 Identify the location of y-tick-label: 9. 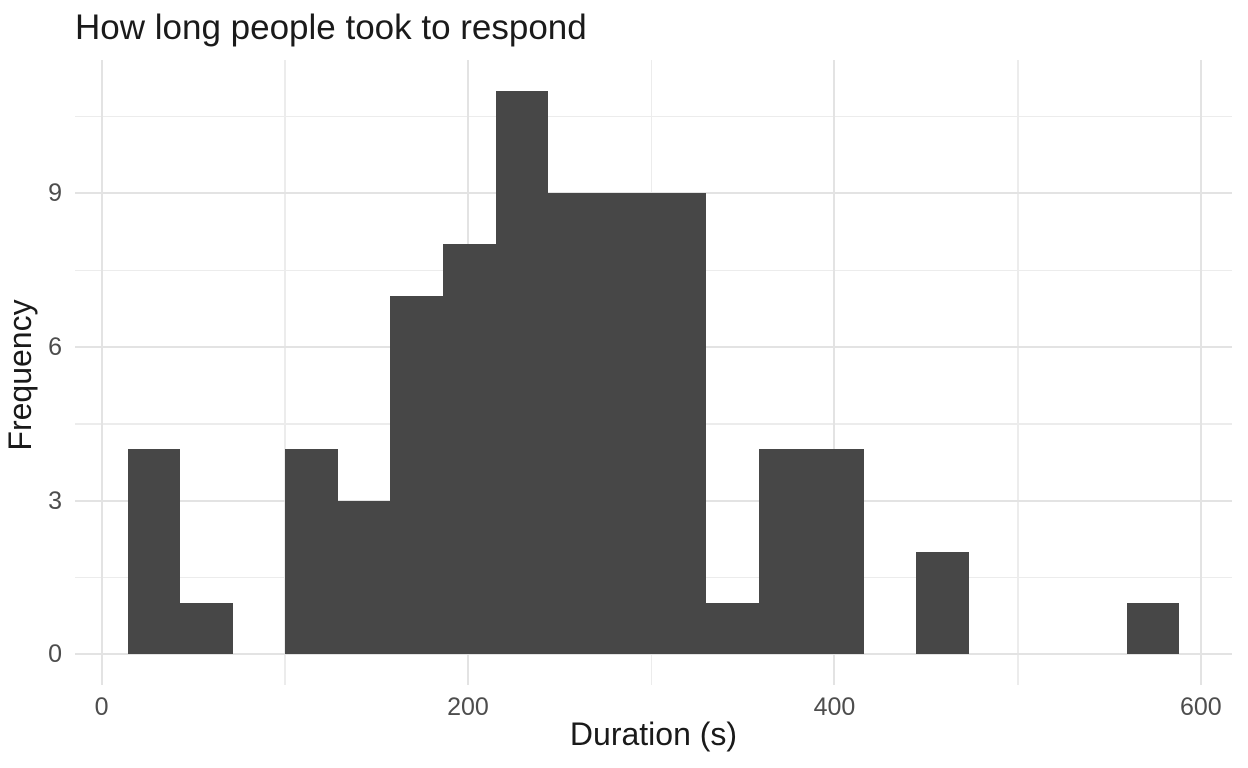
(55, 193).